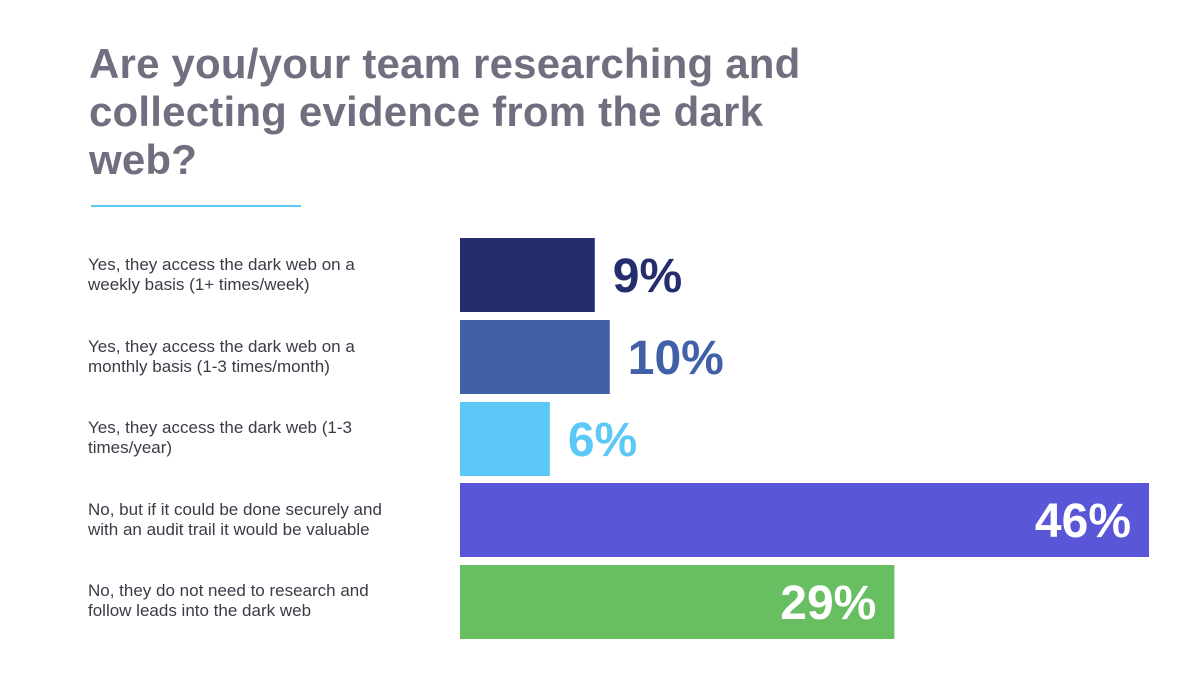  Describe the element at coordinates (676, 358) in the screenshot. I see `bar-value-label: 10%` at that location.